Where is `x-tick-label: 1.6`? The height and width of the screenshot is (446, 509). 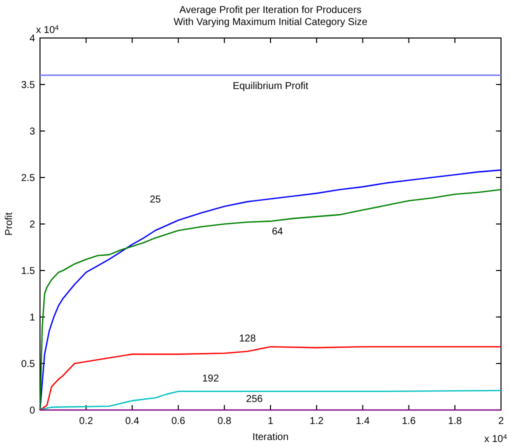
x-tick-label: 1.6 is located at coordinates (409, 421).